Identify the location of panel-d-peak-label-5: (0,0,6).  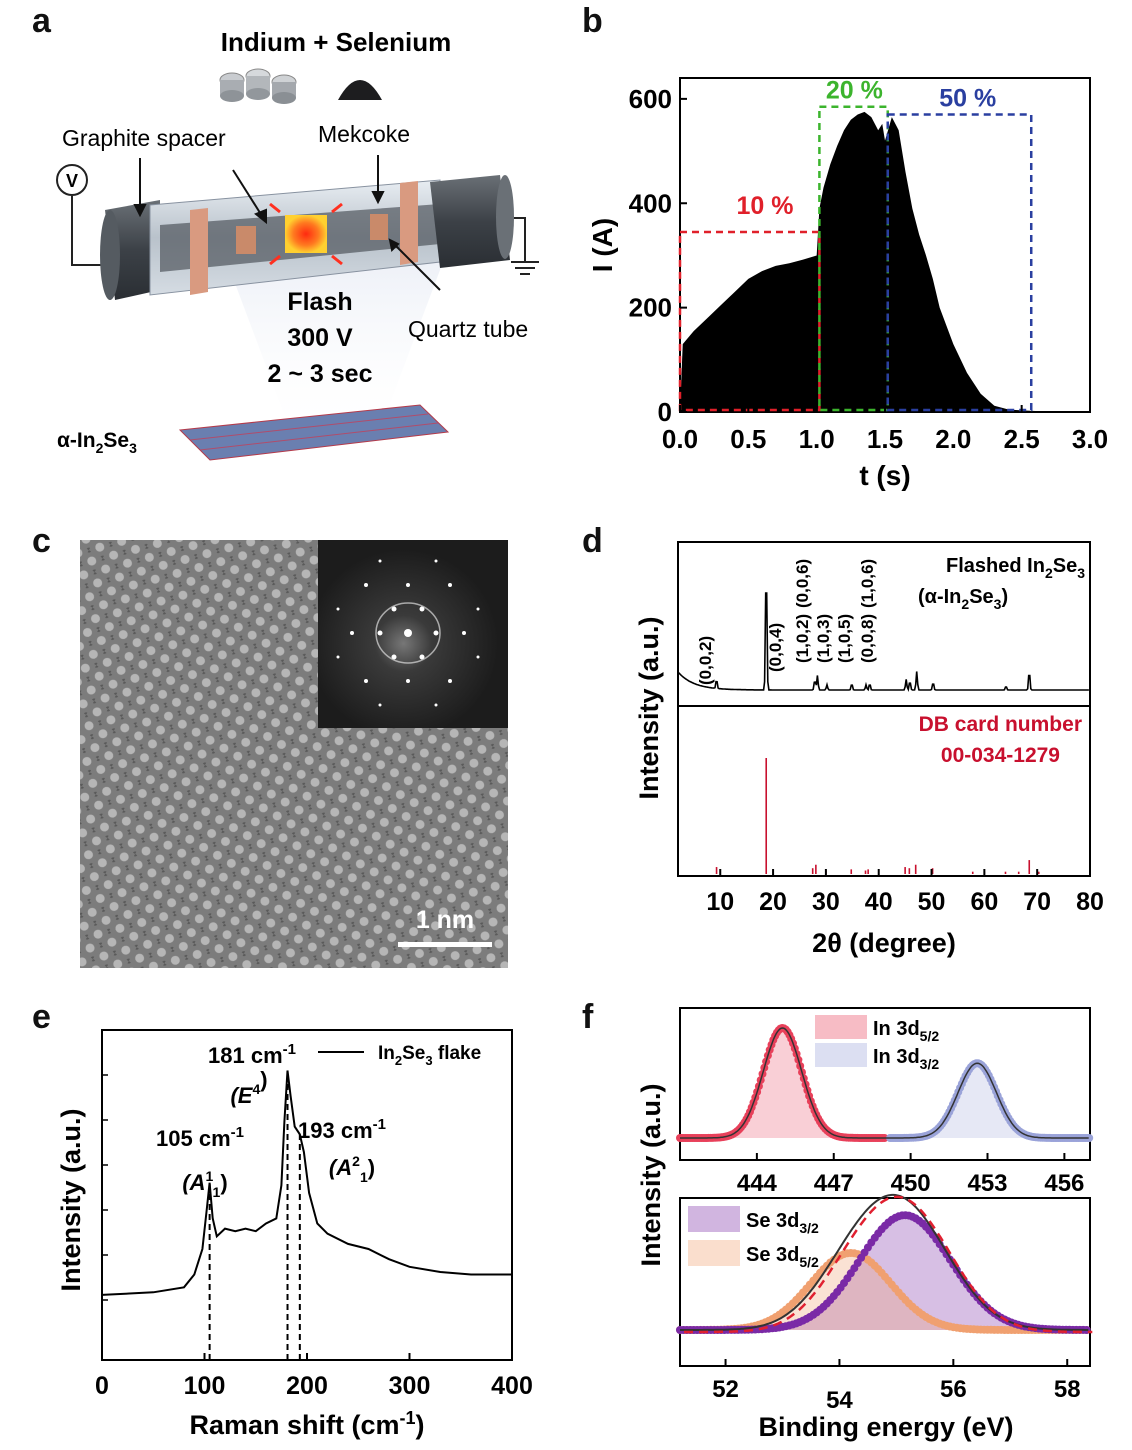
(802, 583).